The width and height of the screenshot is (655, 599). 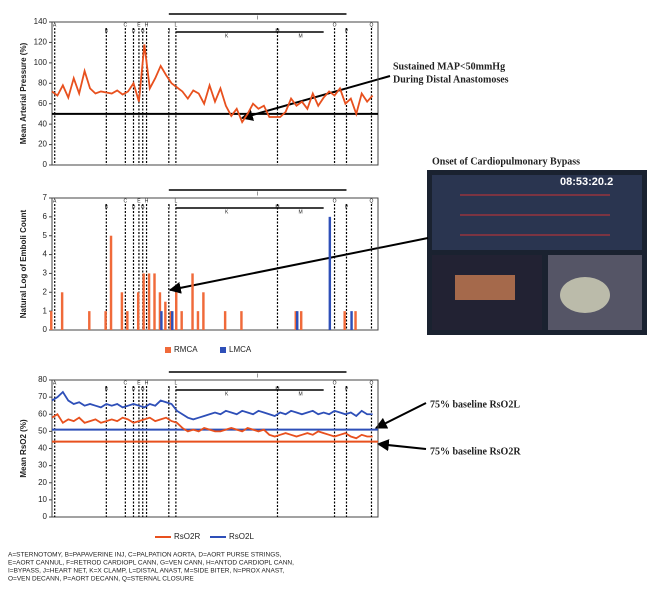 What do you see at coordinates (41, 42) in the screenshot?
I see `y-tick-label: 120` at bounding box center [41, 42].